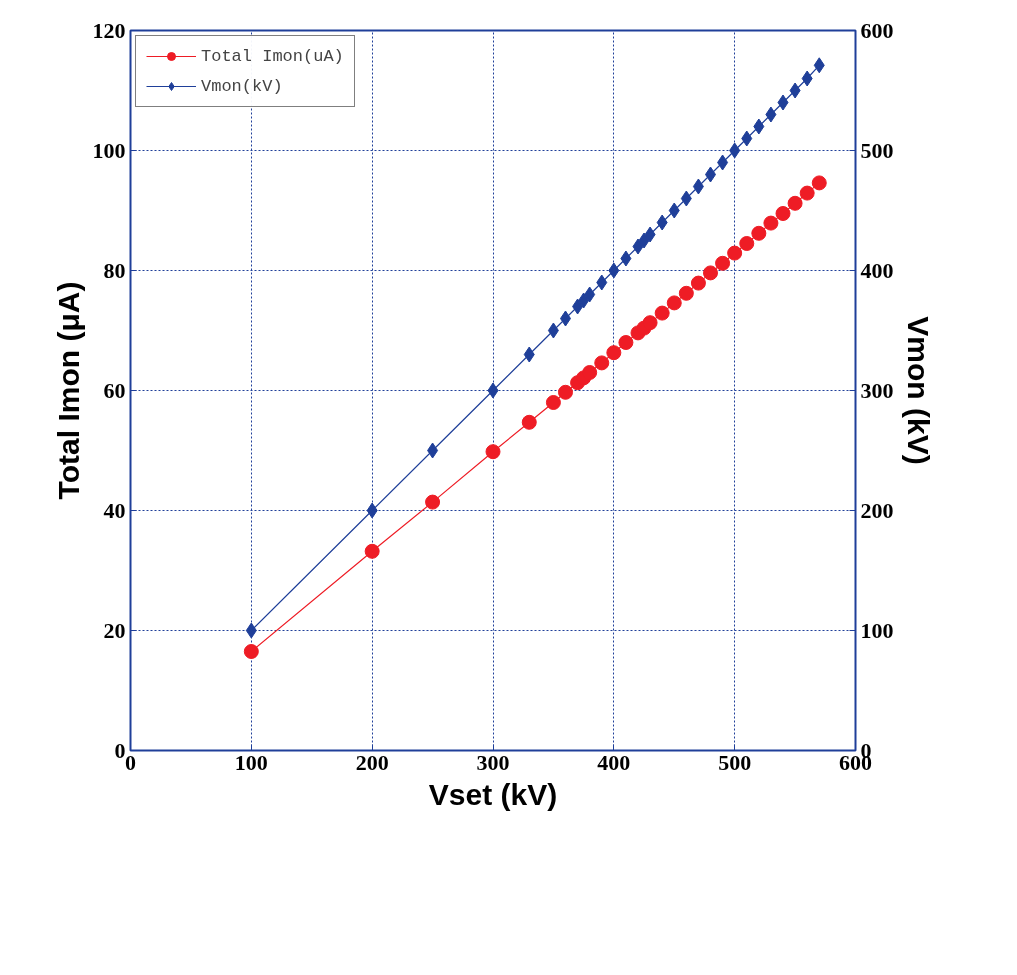 The width and height of the screenshot is (1017, 975). I want to click on y-tick-label: 60, so click(114, 390).